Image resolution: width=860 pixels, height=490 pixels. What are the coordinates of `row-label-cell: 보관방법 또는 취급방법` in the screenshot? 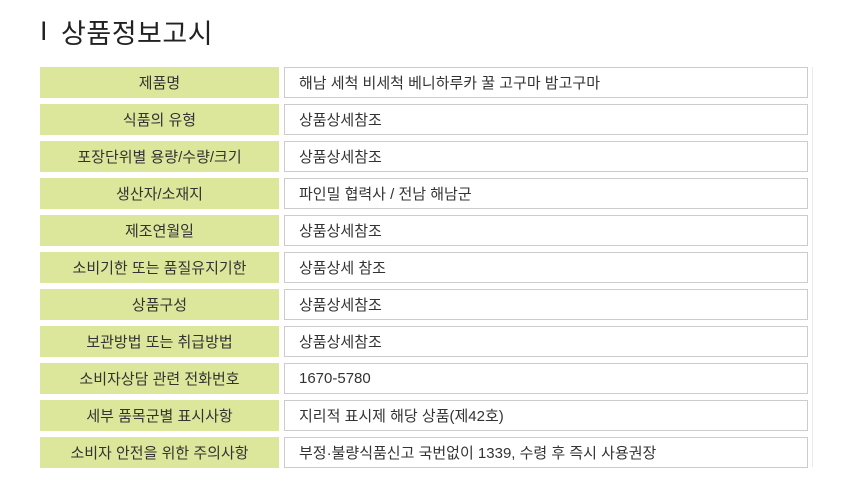 It's located at (159, 341).